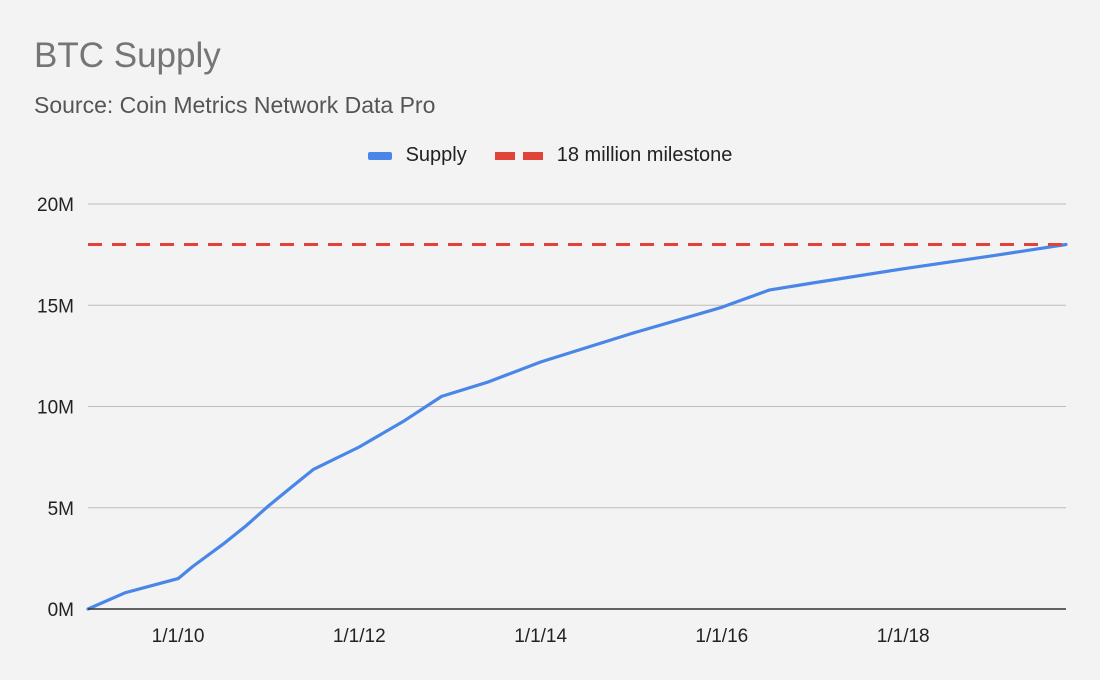 The image size is (1100, 680). I want to click on y-tick-label: 20M, so click(55, 205).